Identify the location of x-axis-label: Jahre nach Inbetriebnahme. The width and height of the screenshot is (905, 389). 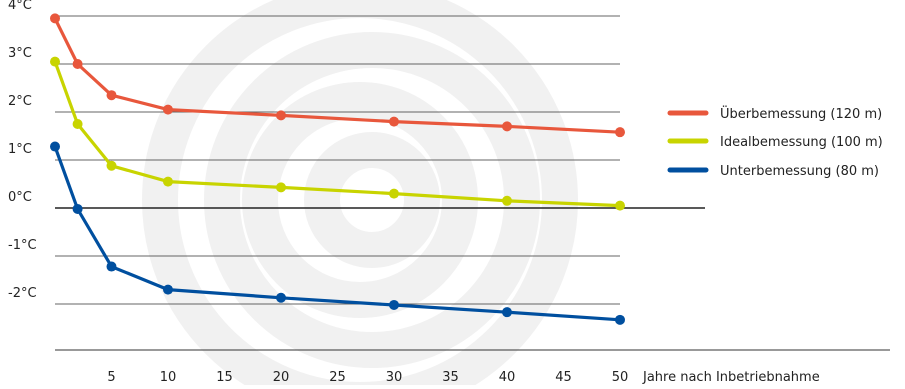
(731, 377).